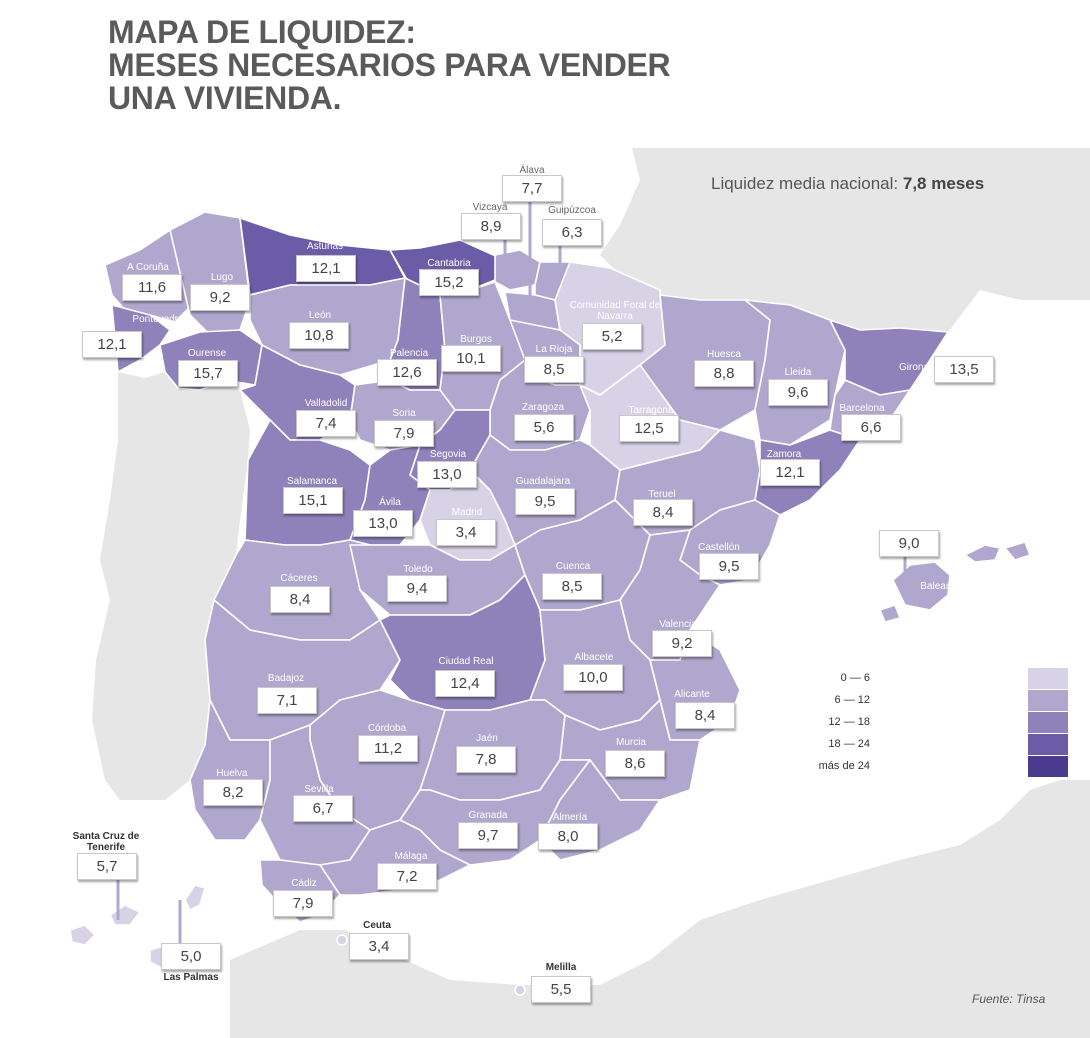  I want to click on province-lleida, so click(795, 372).